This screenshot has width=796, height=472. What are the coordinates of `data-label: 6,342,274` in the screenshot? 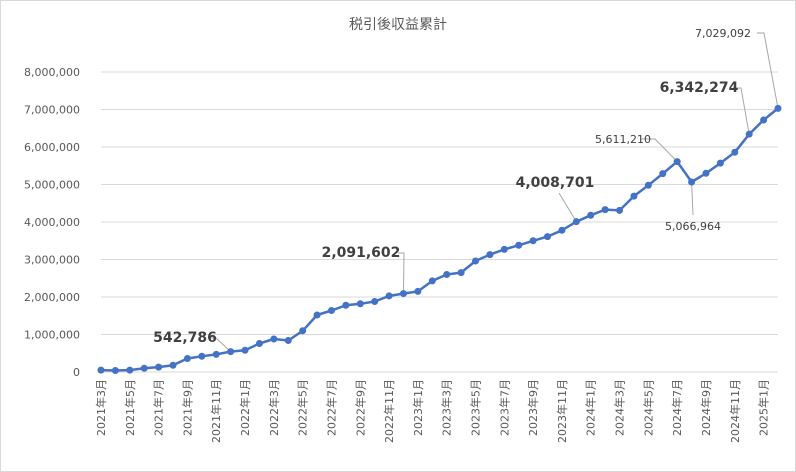 It's located at (699, 88).